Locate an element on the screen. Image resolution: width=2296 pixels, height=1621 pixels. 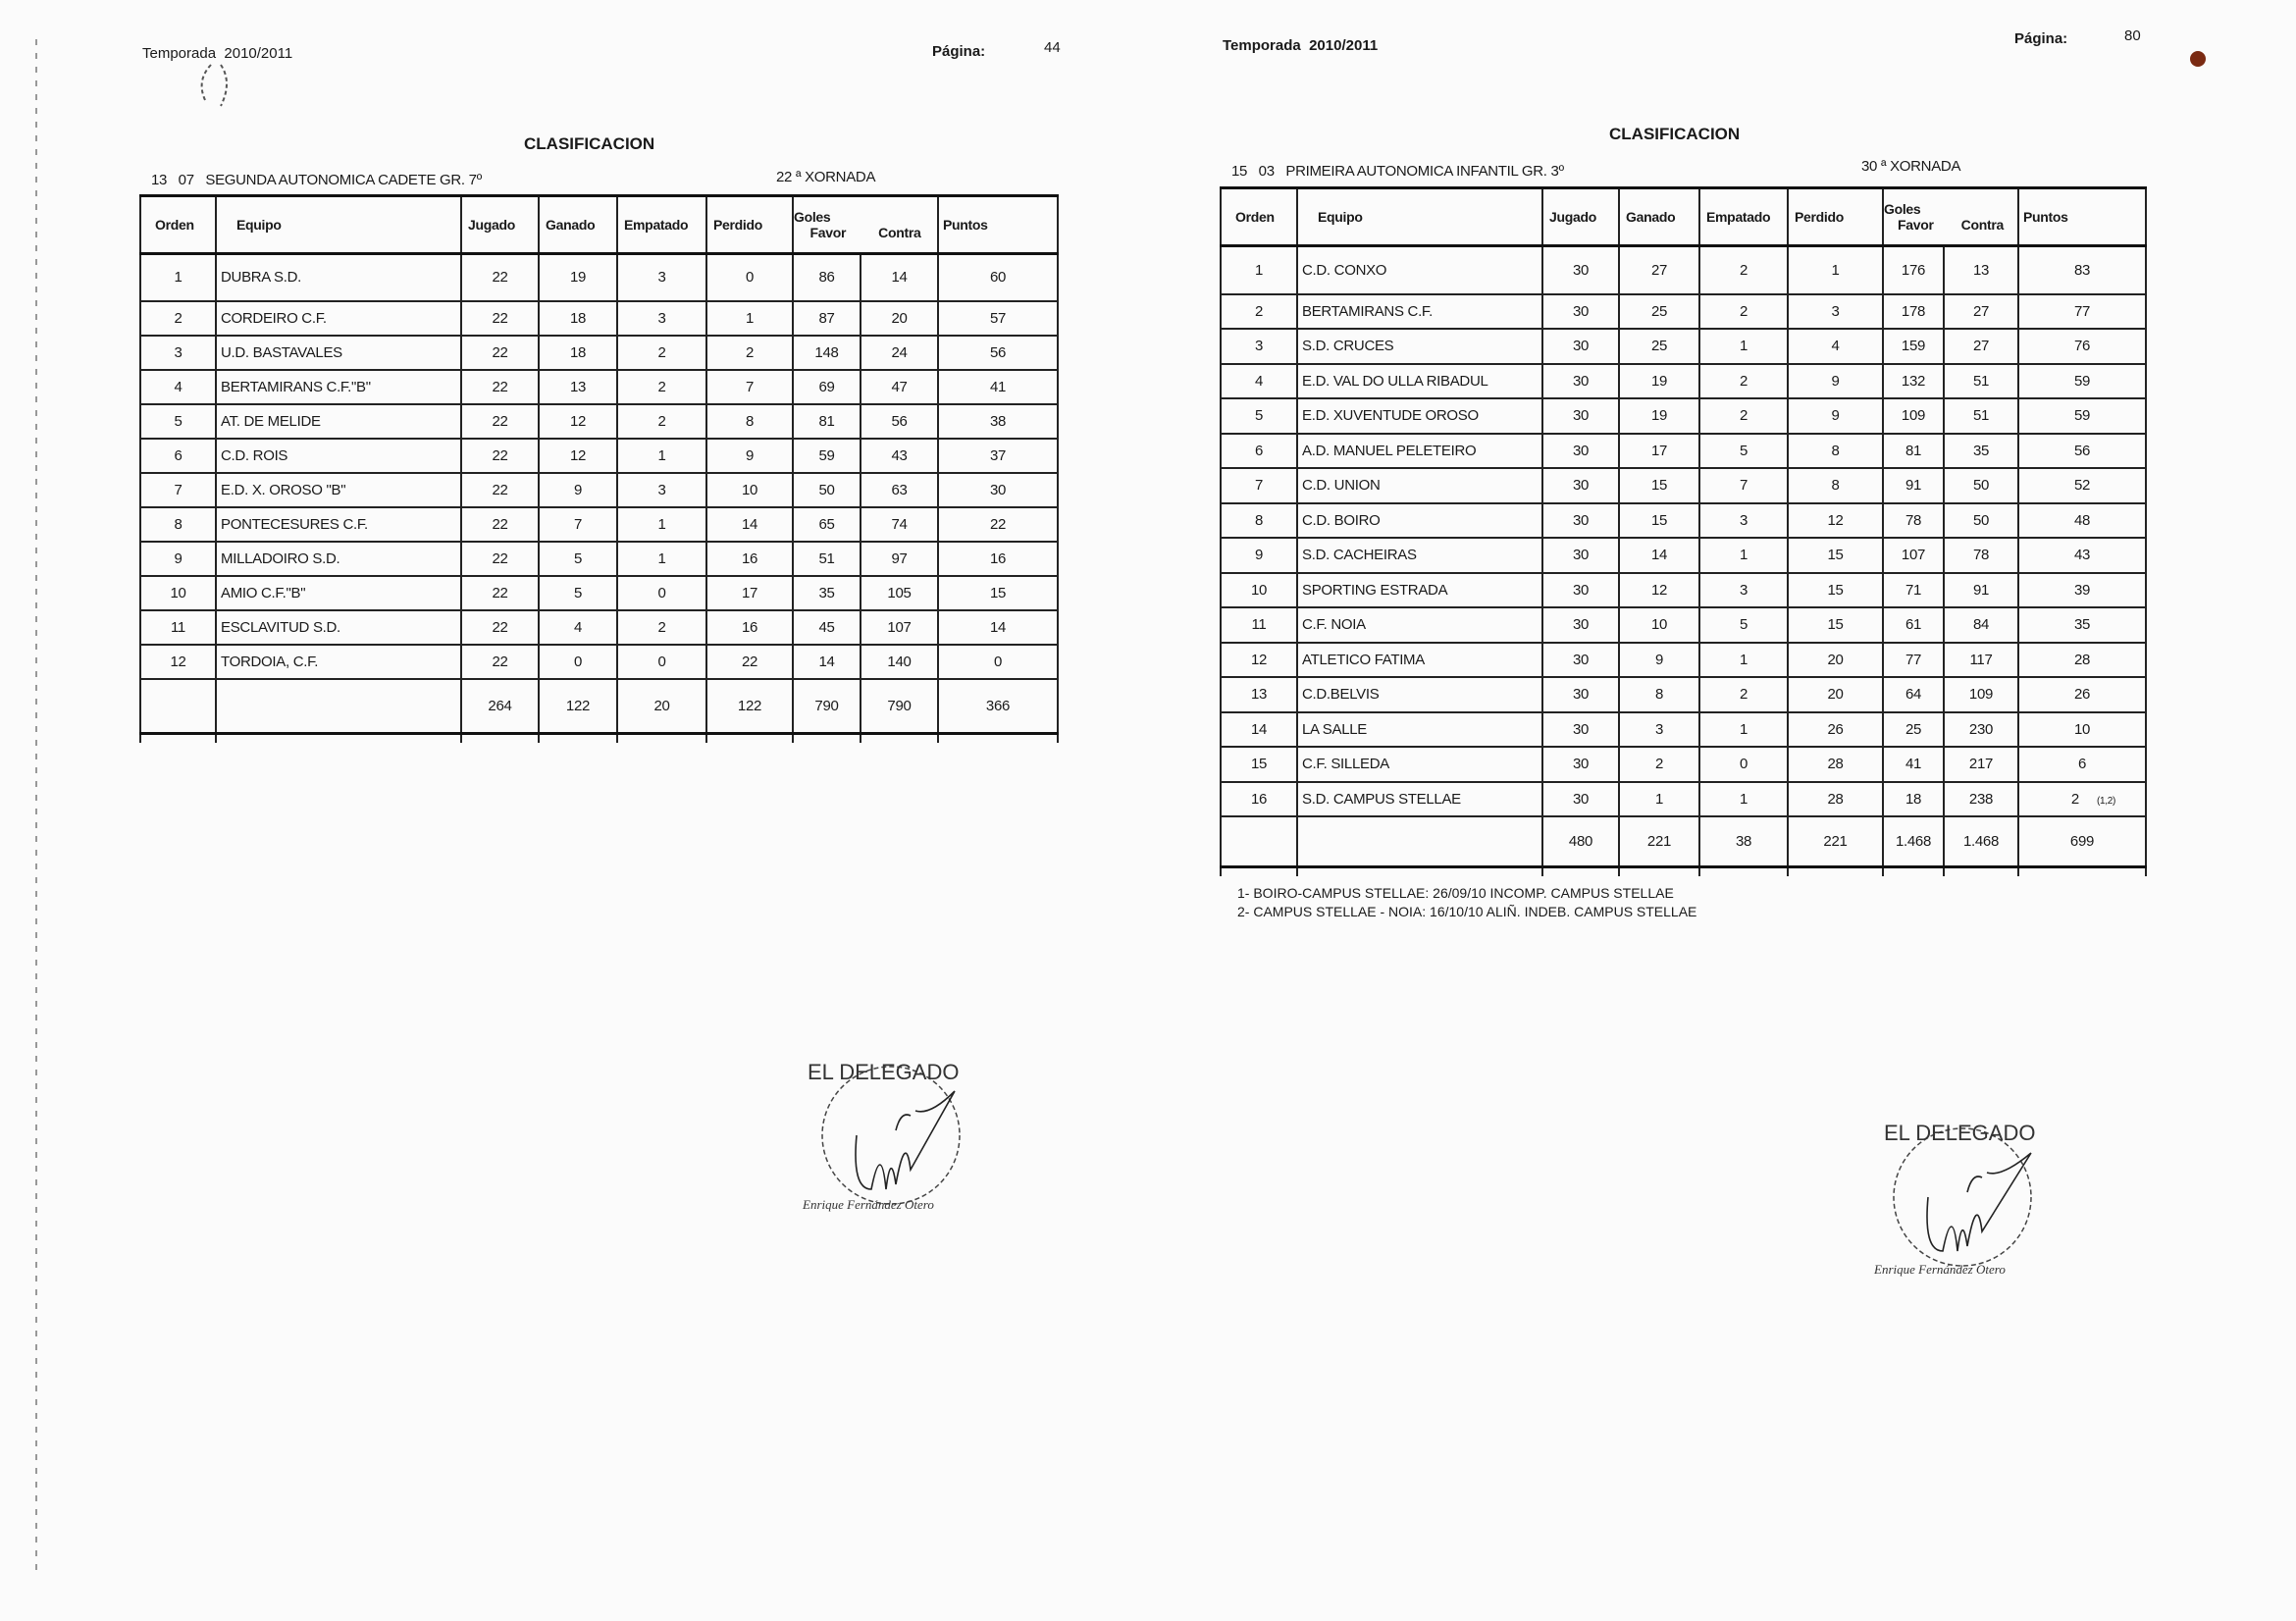
cell-perdido: 3 is located at coordinates (1835, 311).